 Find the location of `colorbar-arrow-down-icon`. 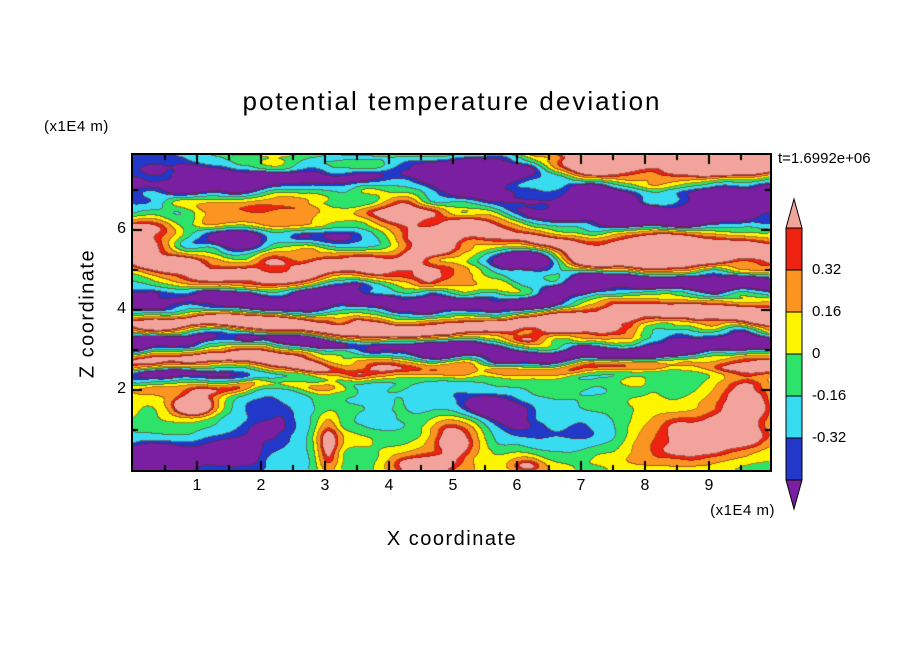

colorbar-arrow-down-icon is located at coordinates (794, 495).